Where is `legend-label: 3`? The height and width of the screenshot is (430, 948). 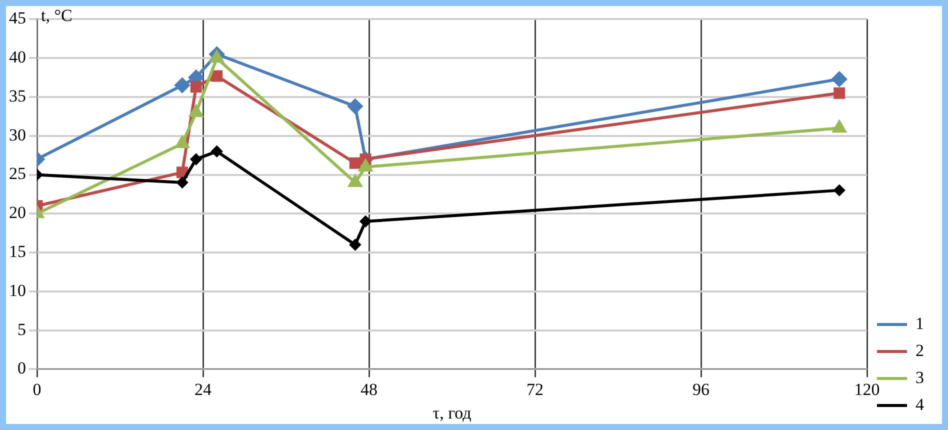
legend-label: 3 is located at coordinates (920, 377).